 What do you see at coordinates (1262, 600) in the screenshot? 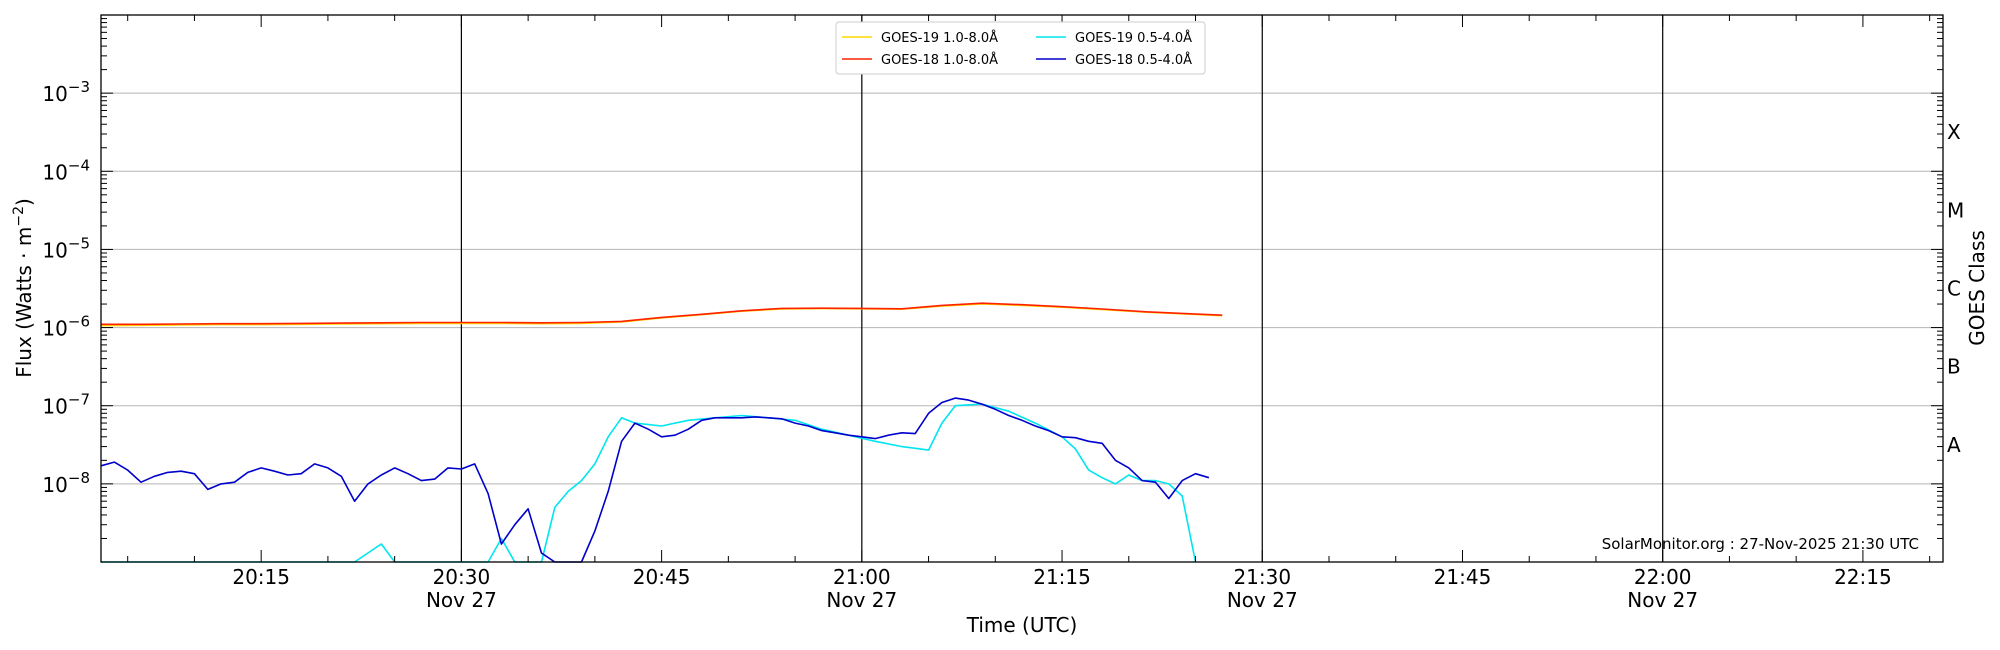
I see `x-tick-date-5: Nov 27` at bounding box center [1262, 600].